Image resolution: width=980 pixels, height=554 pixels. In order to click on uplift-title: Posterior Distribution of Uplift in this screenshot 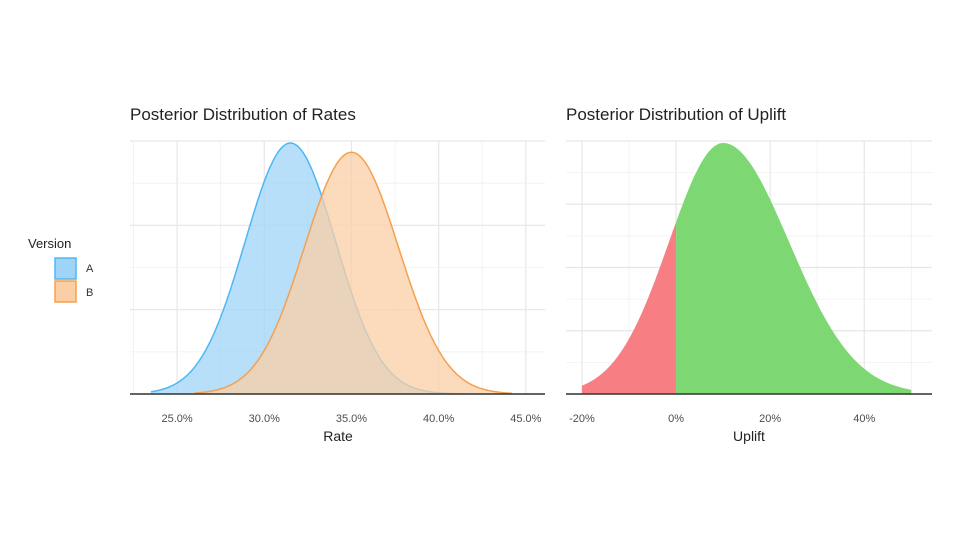, I will do `click(676, 114)`.